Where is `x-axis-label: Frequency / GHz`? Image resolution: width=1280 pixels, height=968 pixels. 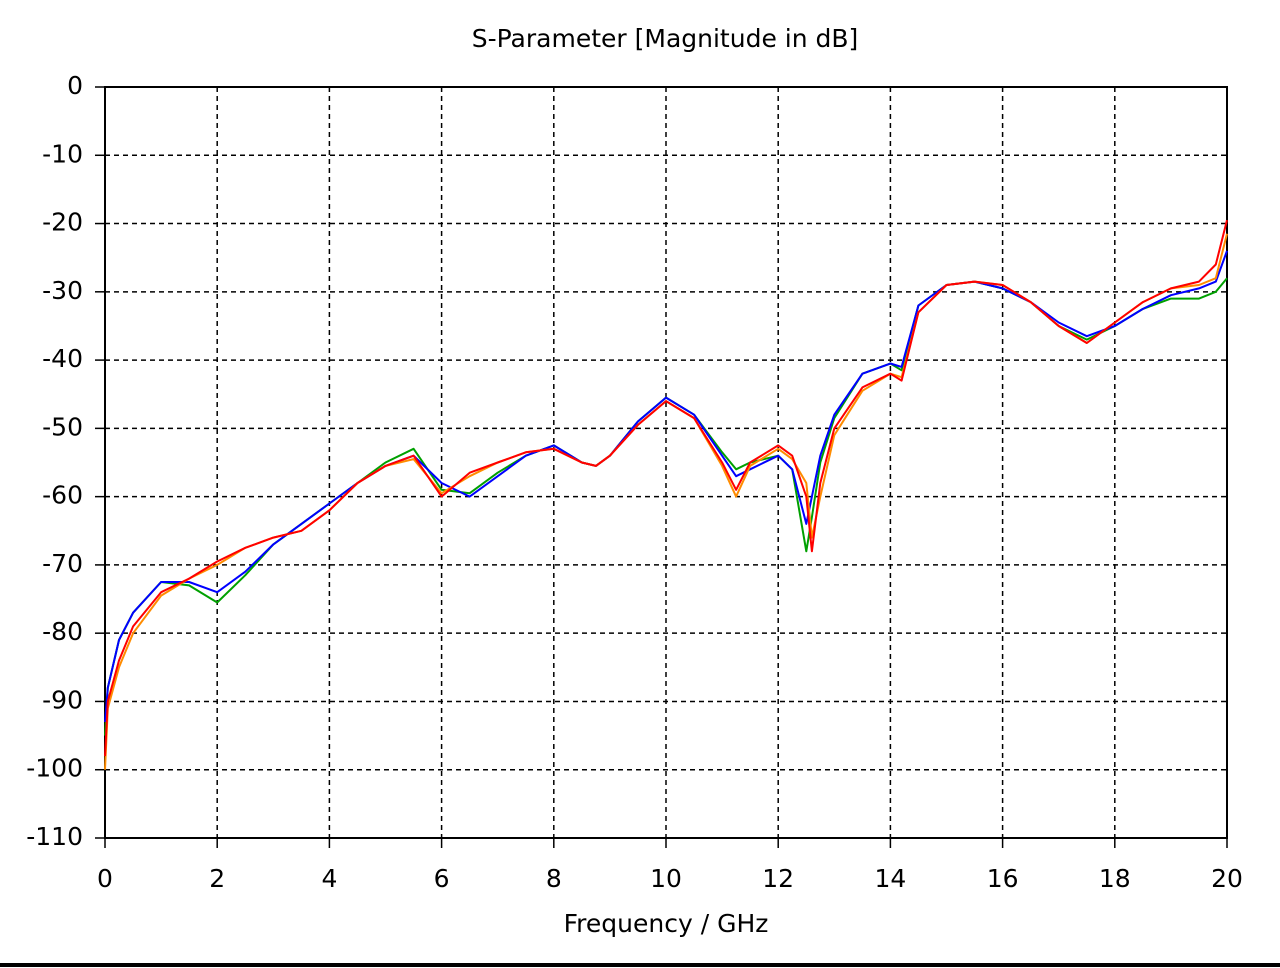
x-axis-label: Frequency / GHz is located at coordinates (666, 923).